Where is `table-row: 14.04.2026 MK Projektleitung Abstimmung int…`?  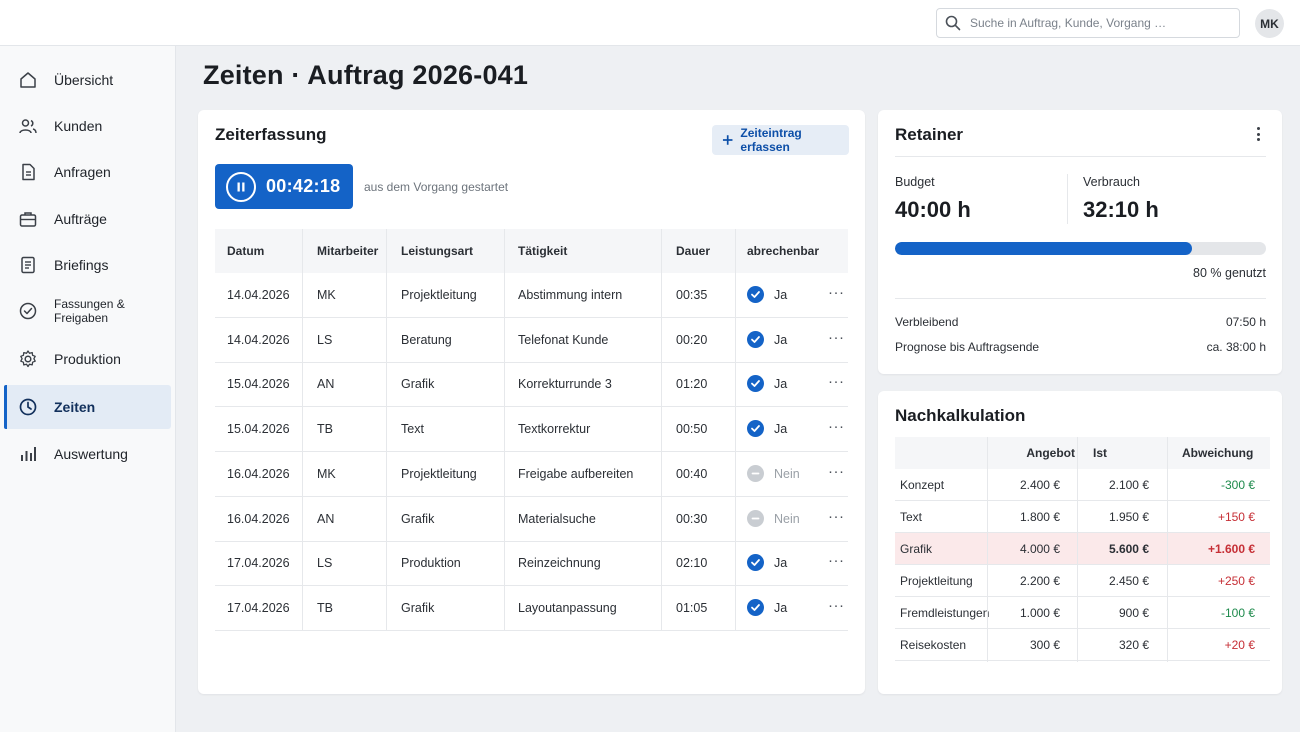
table-row: 14.04.2026 MK Projektleitung Abstimmung int… is located at coordinates (531, 295).